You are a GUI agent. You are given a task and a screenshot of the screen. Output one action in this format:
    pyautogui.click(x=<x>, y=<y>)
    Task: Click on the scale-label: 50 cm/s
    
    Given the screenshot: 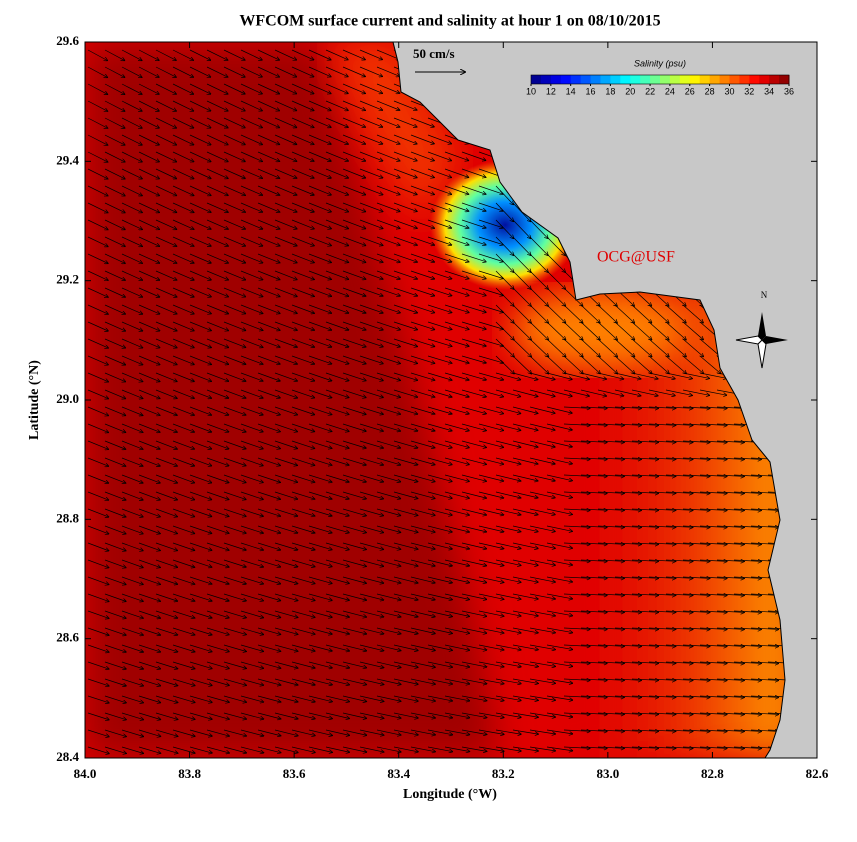 What is the action you would take?
    pyautogui.click(x=434, y=53)
    